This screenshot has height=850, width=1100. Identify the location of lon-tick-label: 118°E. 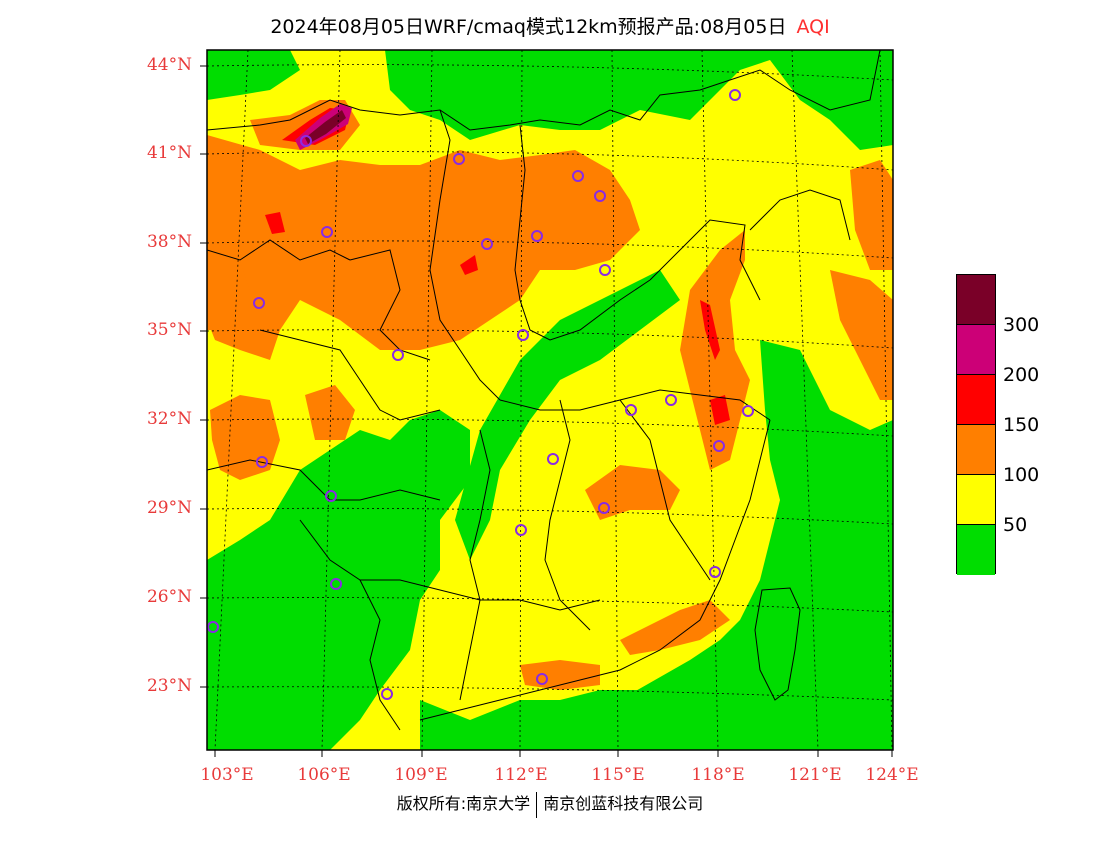
(718, 775).